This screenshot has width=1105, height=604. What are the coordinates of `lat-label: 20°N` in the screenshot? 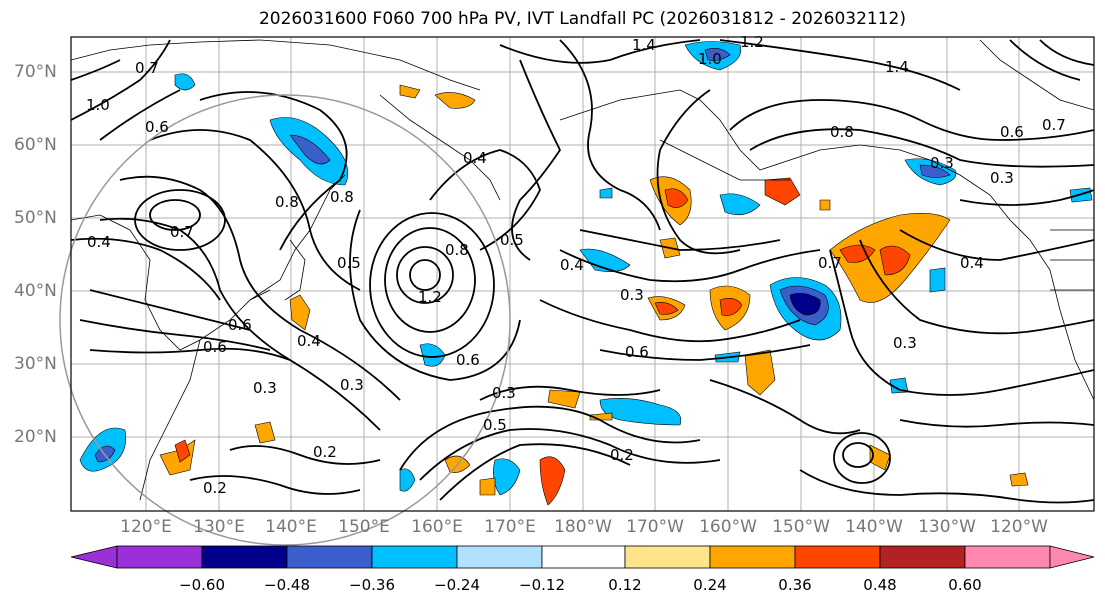 It's located at (35, 437).